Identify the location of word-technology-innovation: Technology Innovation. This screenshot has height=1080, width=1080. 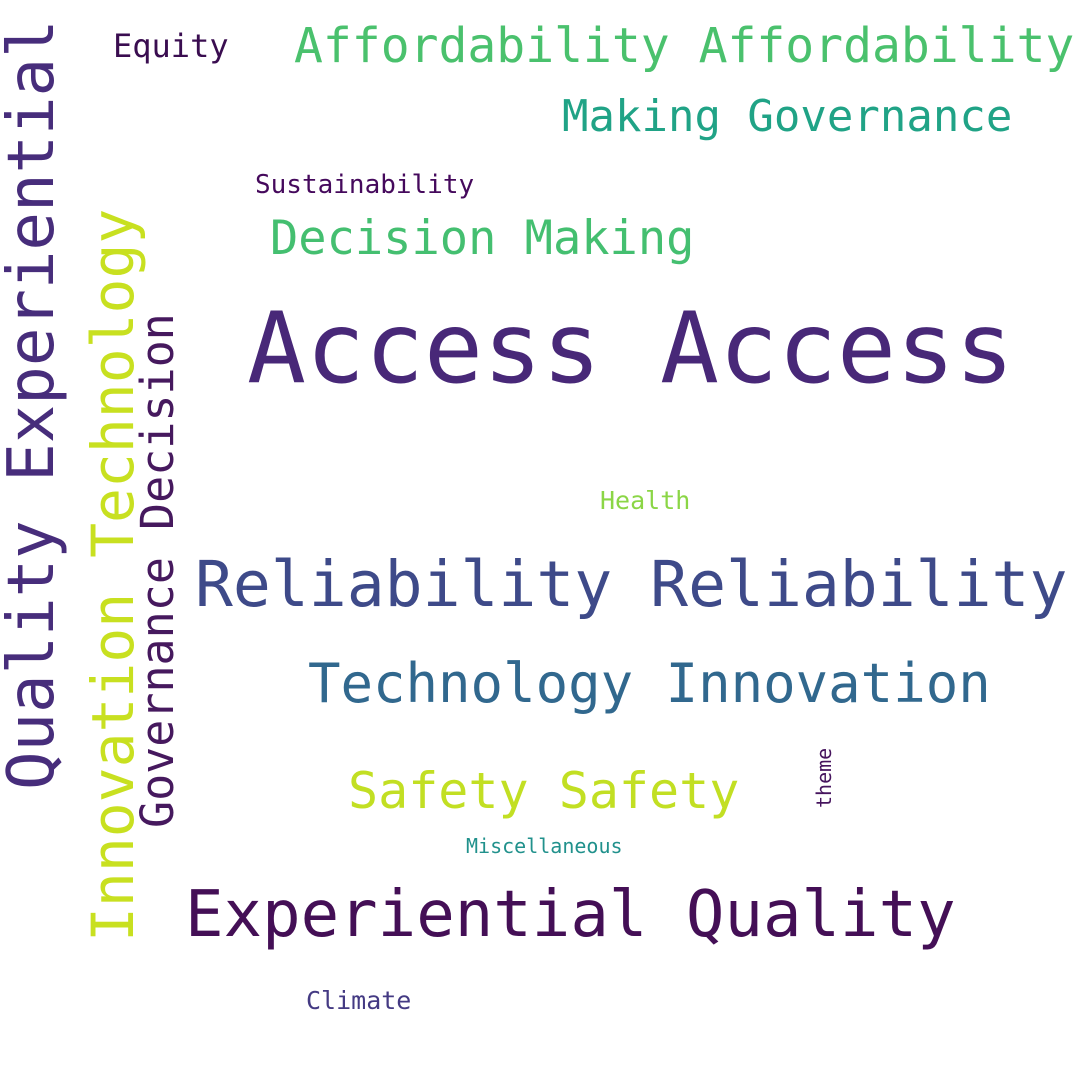
(649, 683).